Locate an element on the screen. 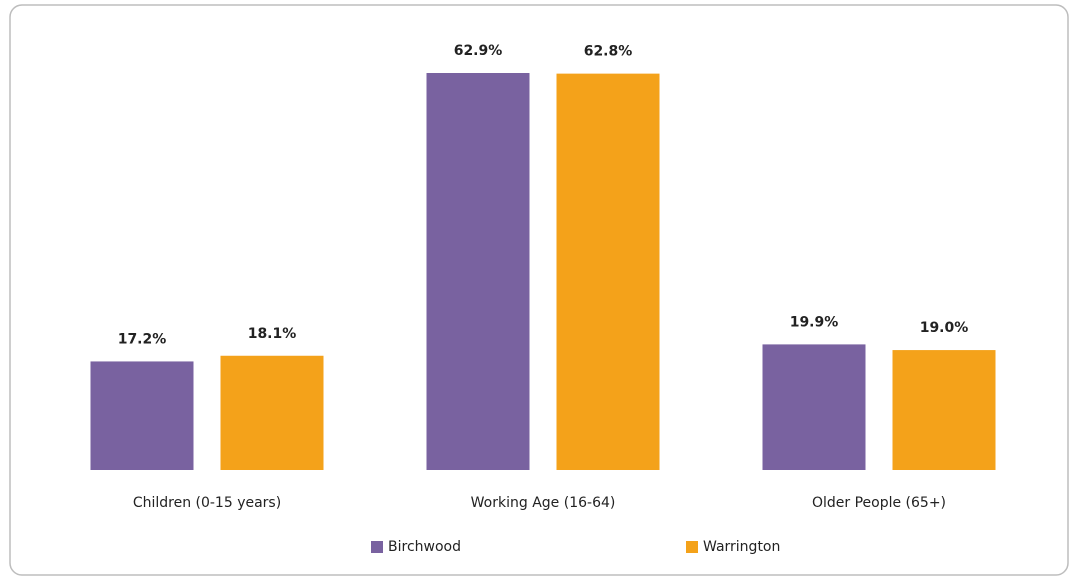 The height and width of the screenshot is (583, 1079). x-tick-label: Older People (65+) is located at coordinates (879, 503).